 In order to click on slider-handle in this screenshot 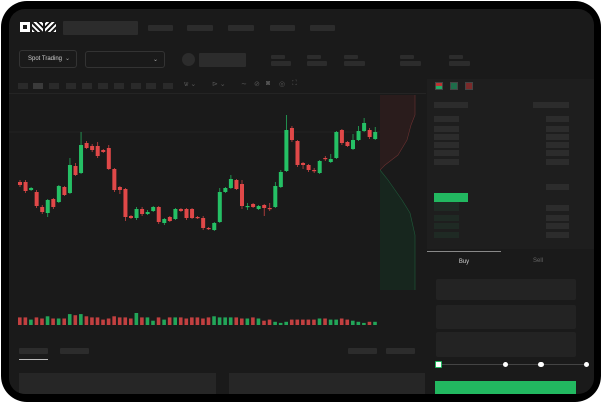, I will do `click(438, 364)`.